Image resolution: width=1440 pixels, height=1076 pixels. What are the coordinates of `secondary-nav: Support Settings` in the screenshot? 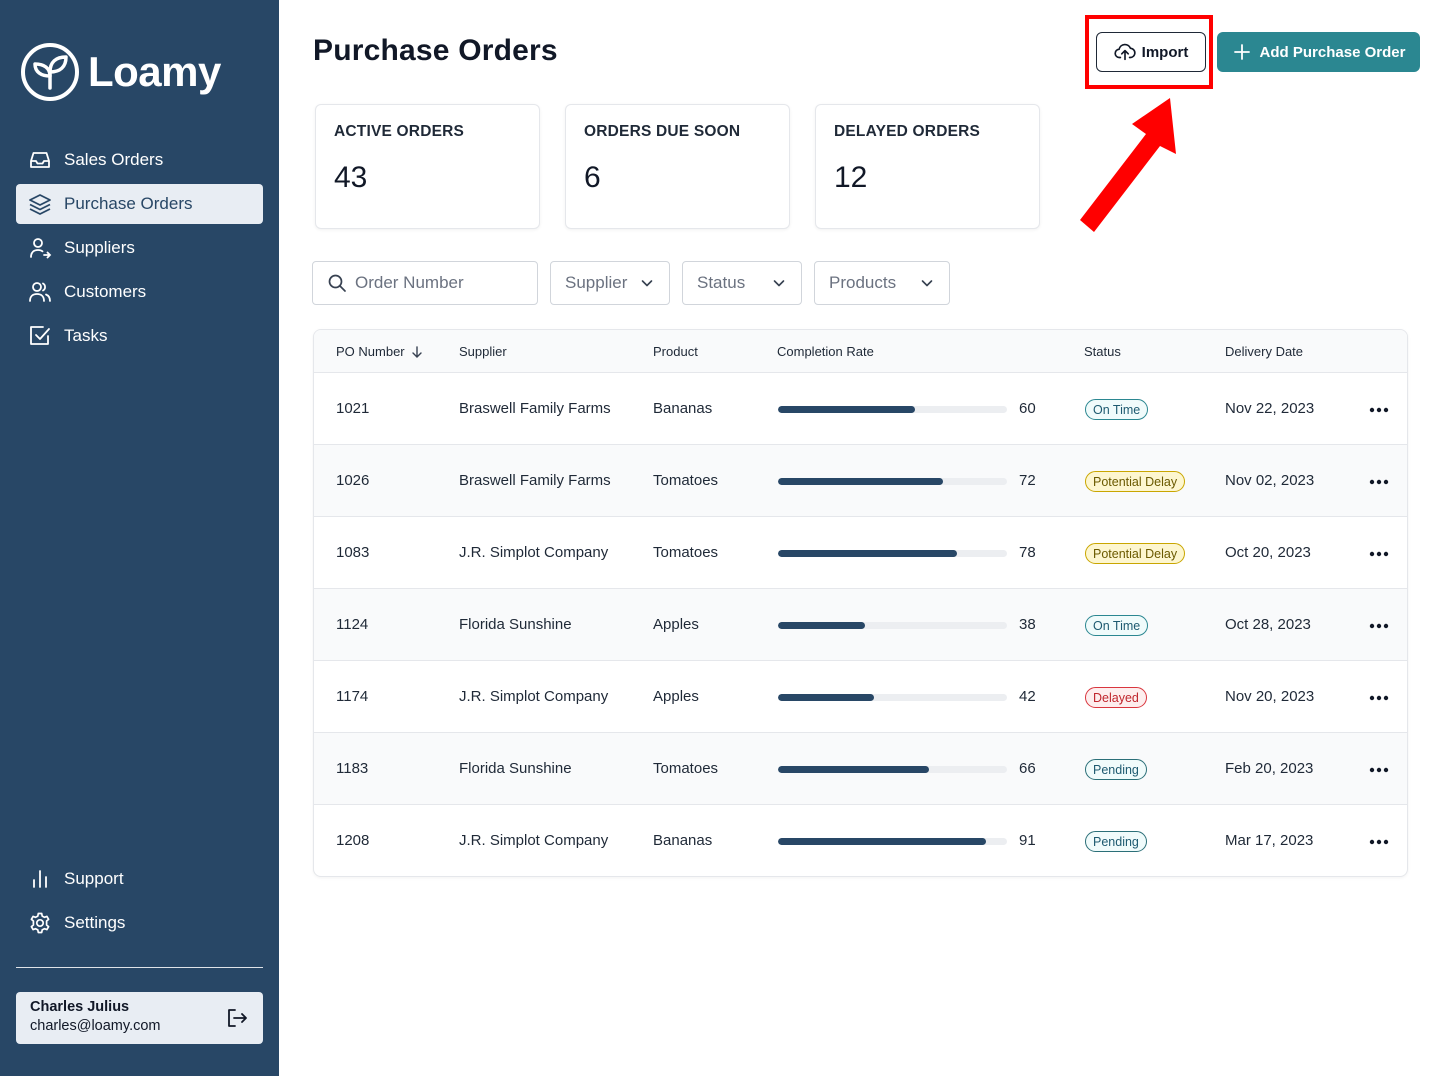 It's located at (139, 903).